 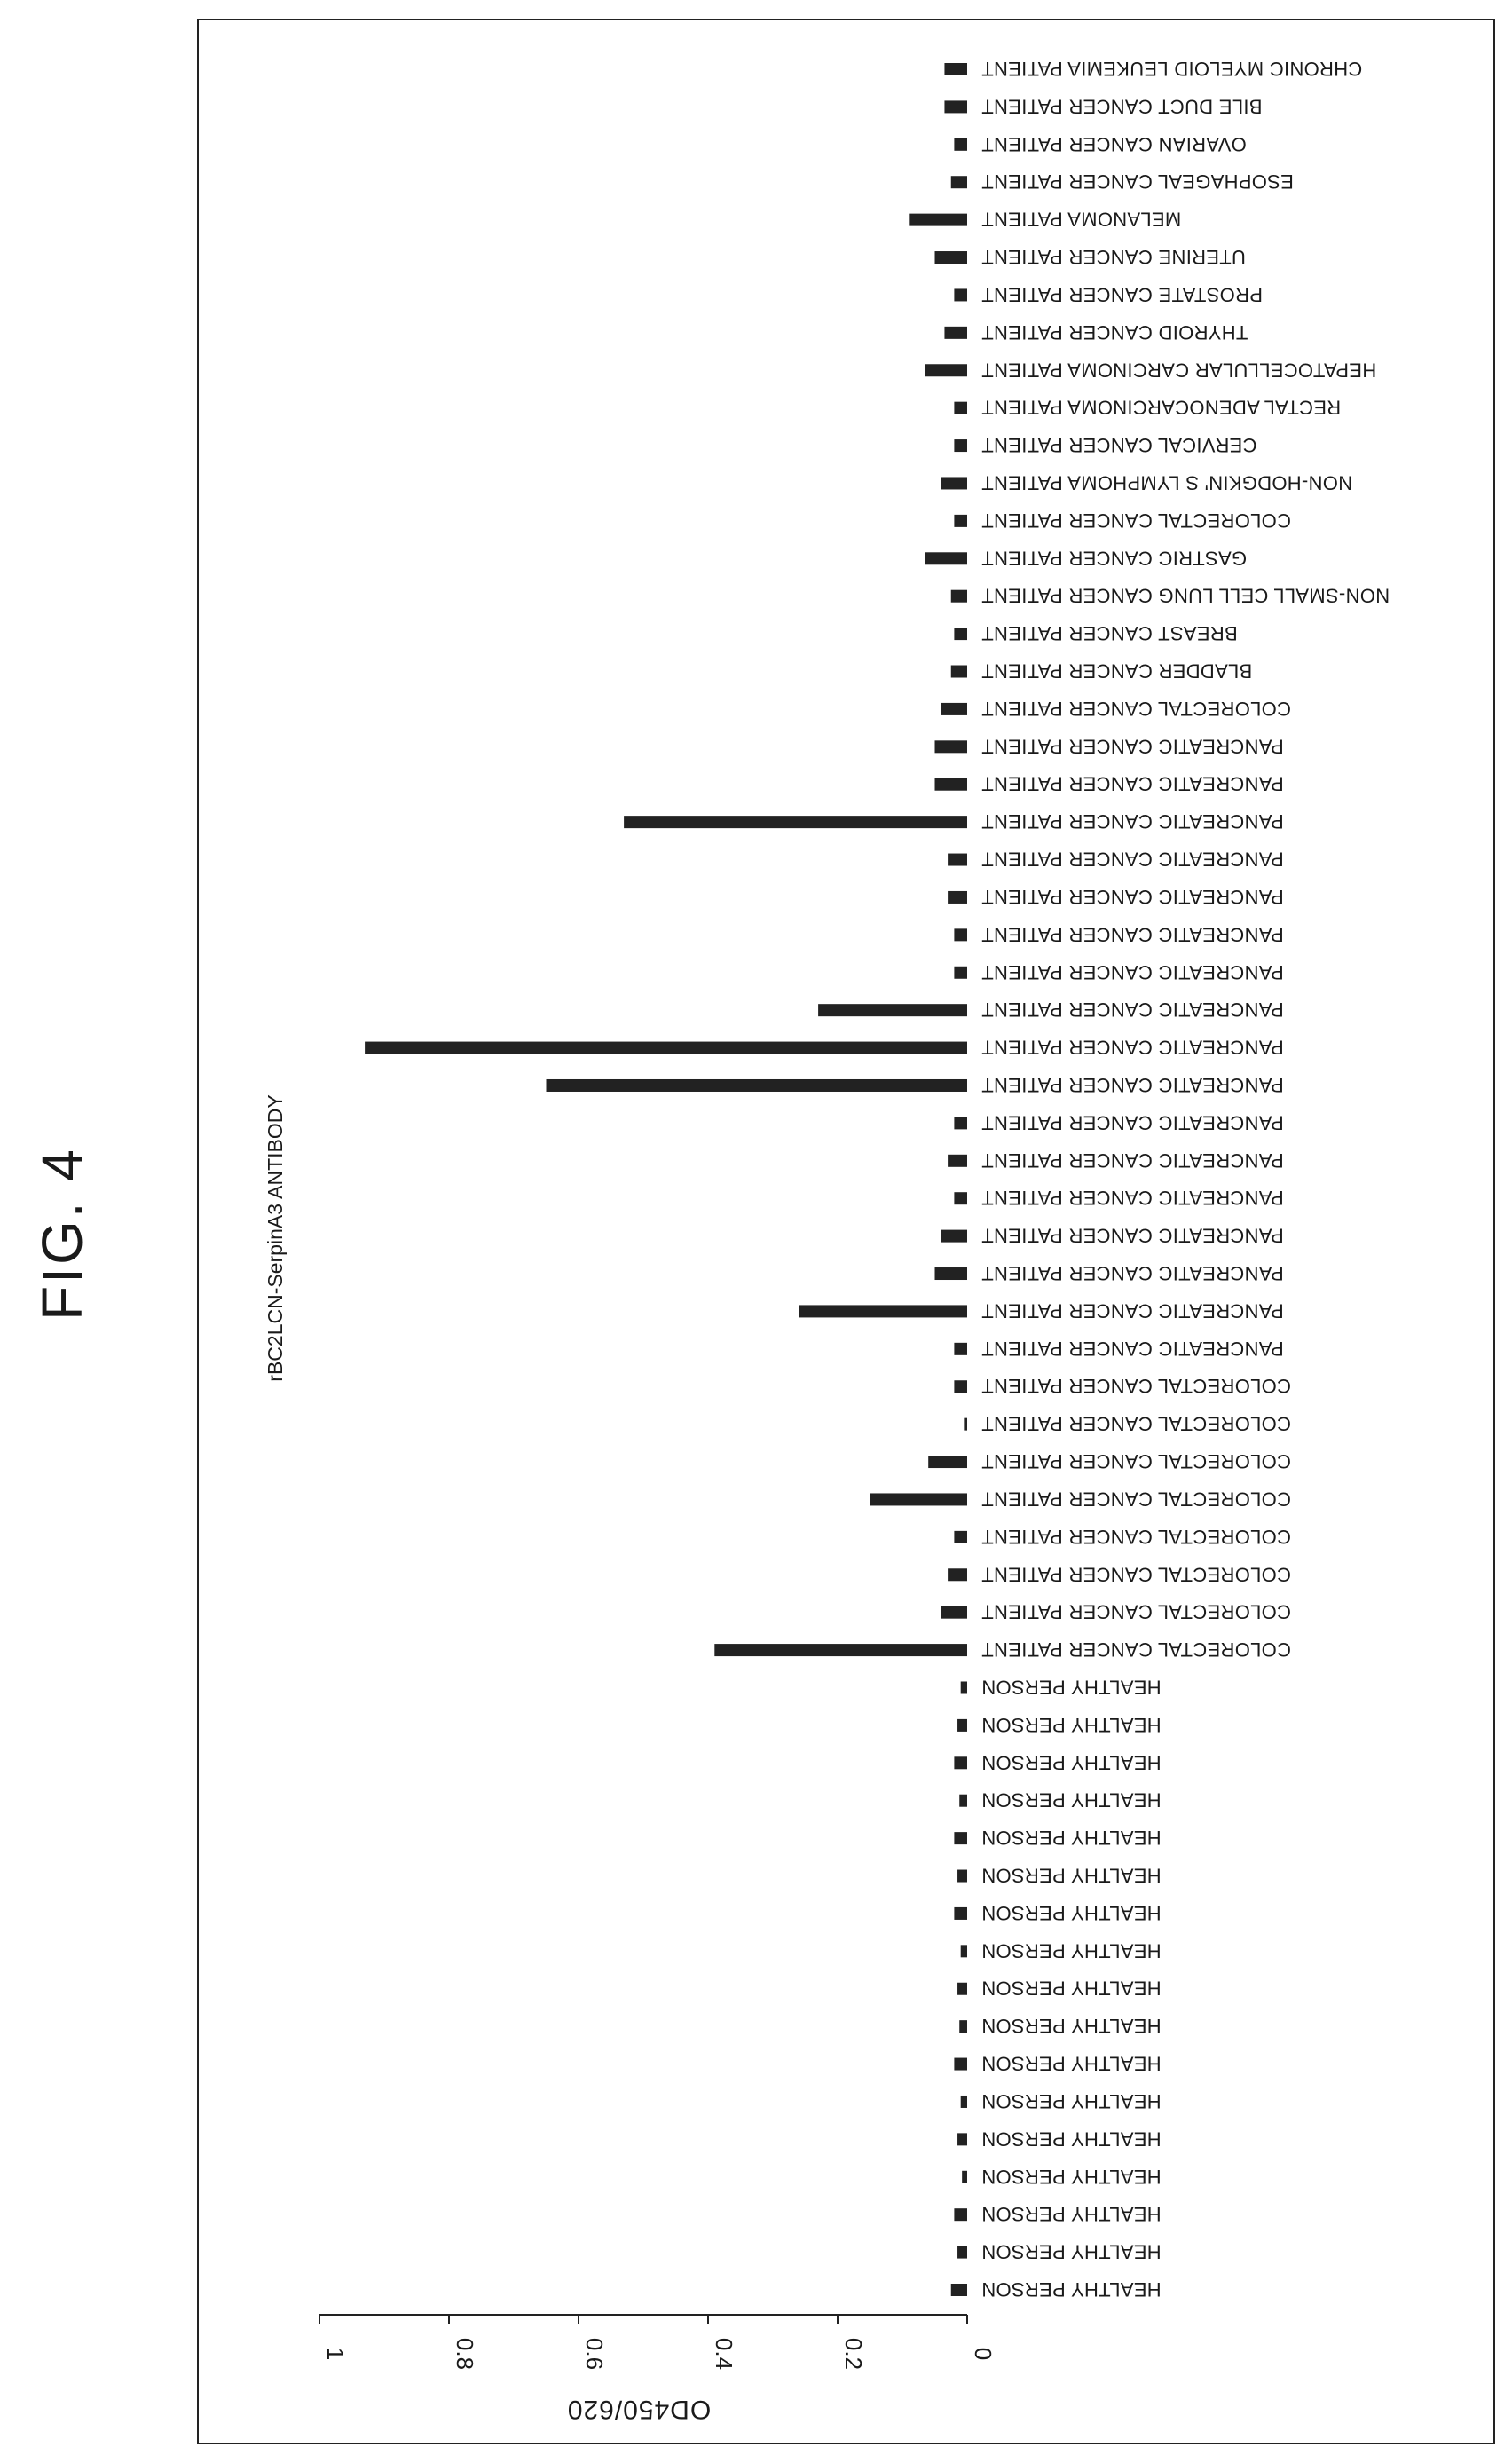 I want to click on y-tick-label: 0.8, so click(x=465, y=2354).